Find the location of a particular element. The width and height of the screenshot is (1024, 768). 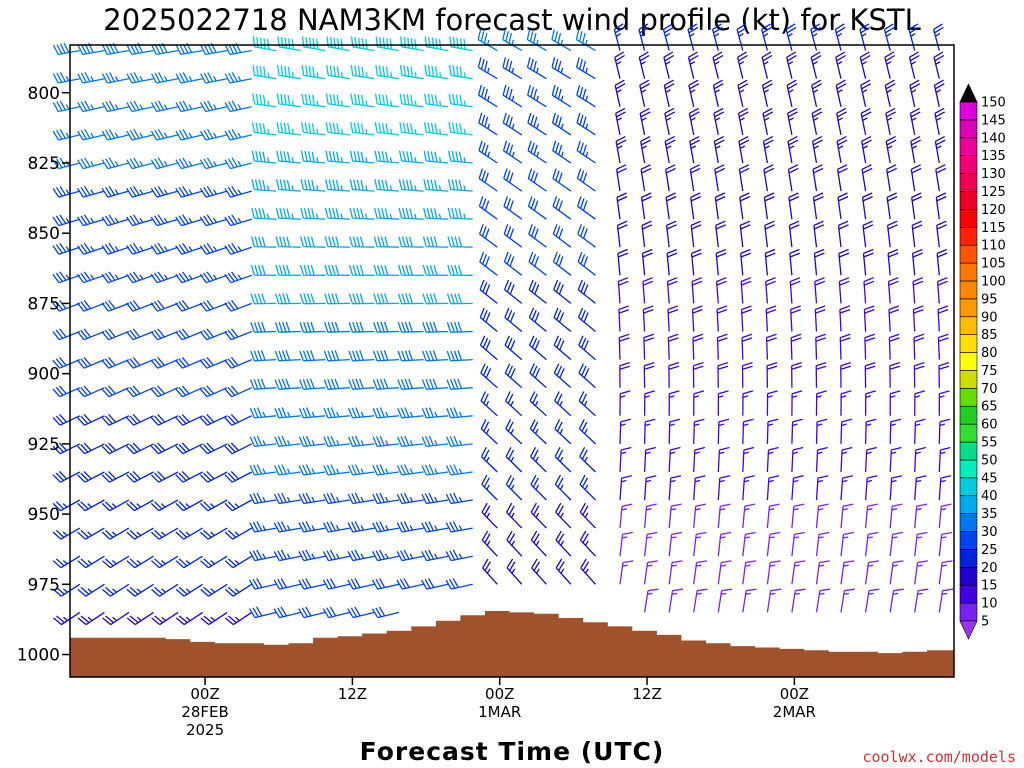

colorbar-label: 10 is located at coordinates (989, 604).